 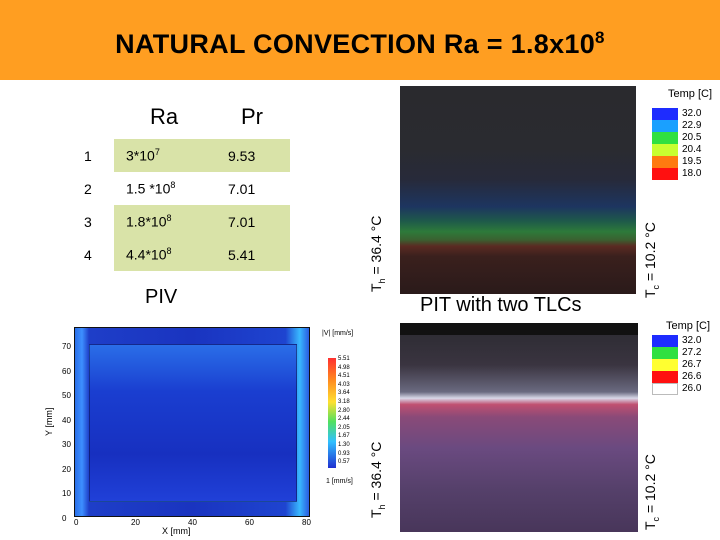 I want to click on piv-colorbar-tick: 0.57, so click(x=344, y=462).